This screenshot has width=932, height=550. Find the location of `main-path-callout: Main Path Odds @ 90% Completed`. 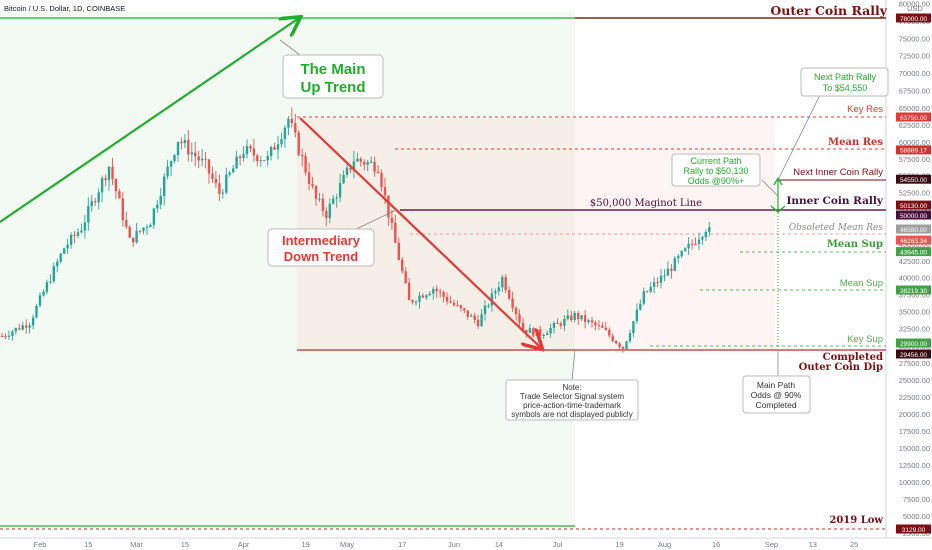

main-path-callout: Main Path Odds @ 90% Completed is located at coordinates (776, 394).